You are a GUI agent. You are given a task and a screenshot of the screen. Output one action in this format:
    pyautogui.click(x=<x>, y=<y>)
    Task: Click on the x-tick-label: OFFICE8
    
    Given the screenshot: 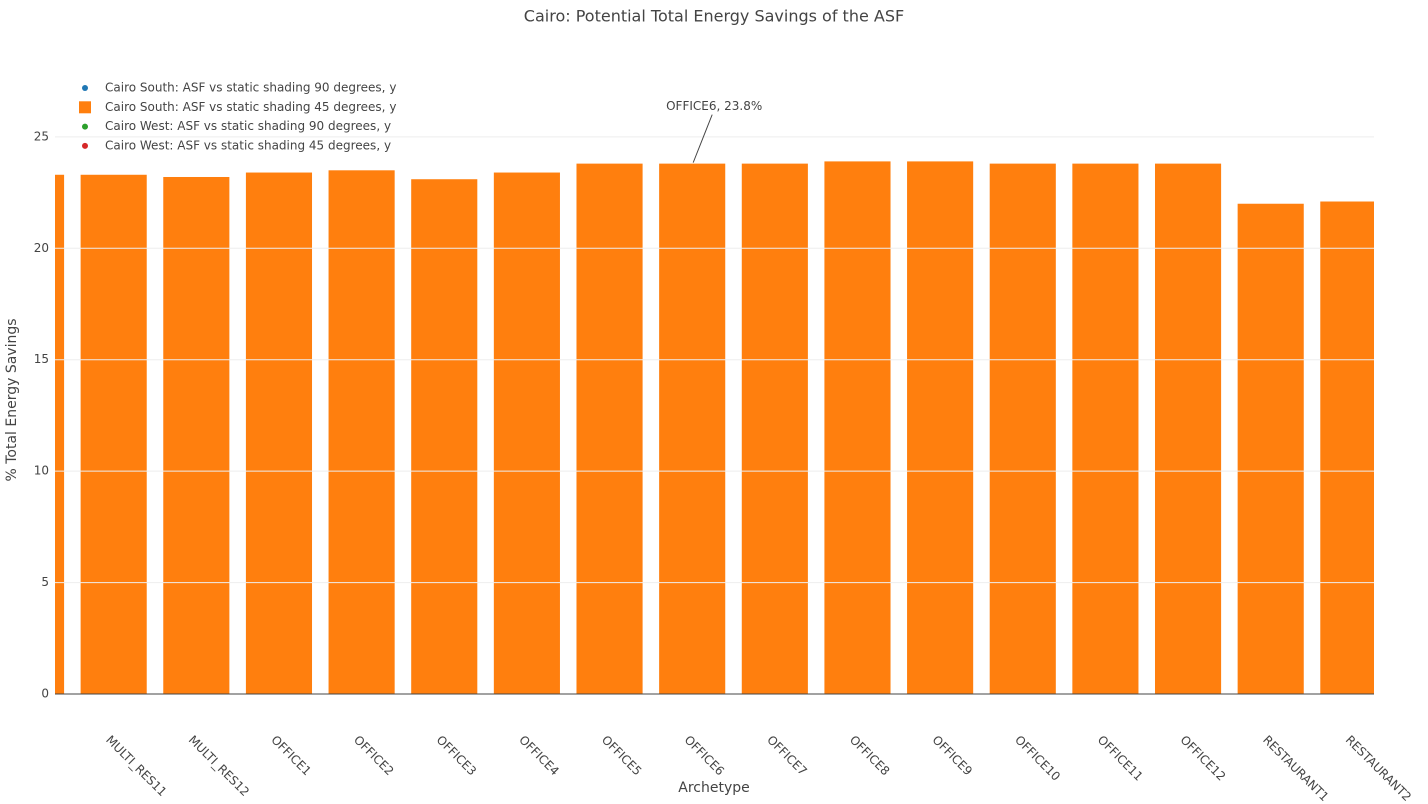 What is the action you would take?
    pyautogui.click(x=870, y=756)
    